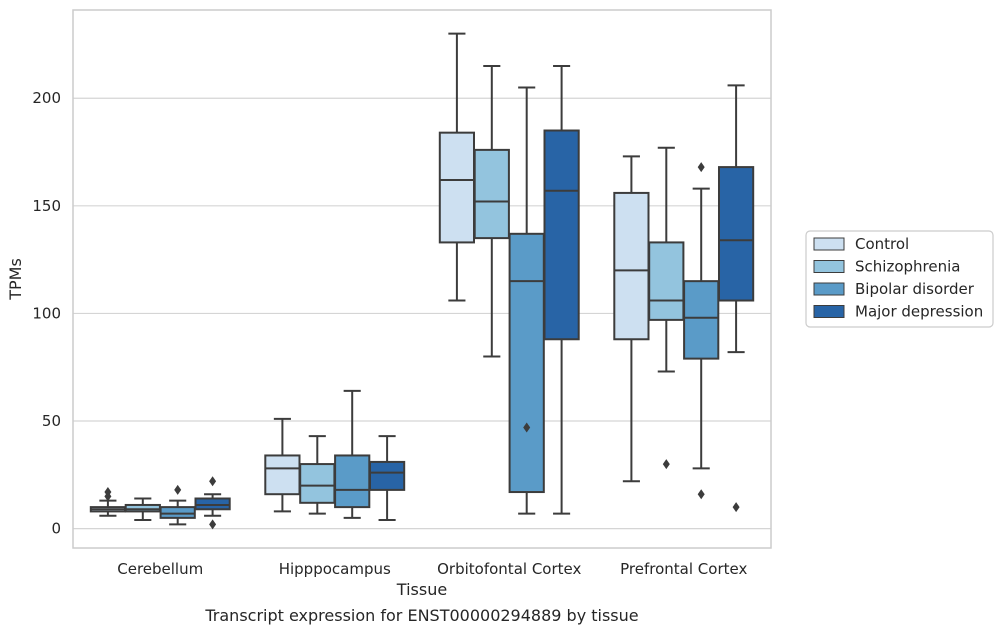 This screenshot has height=634, width=1002. I want to click on legend-label: Schizophrenia, so click(907, 267).